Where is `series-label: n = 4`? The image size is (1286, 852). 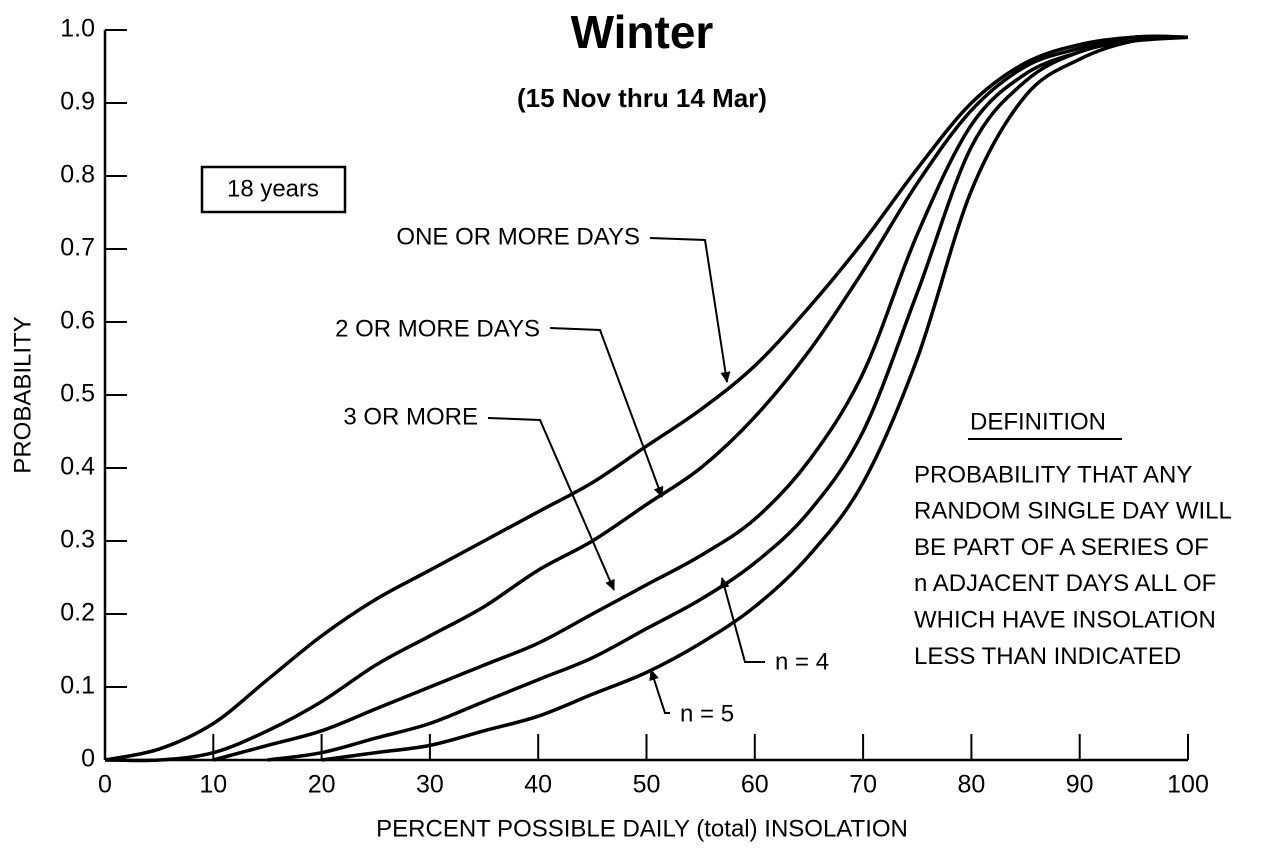
series-label: n = 4 is located at coordinates (802, 661).